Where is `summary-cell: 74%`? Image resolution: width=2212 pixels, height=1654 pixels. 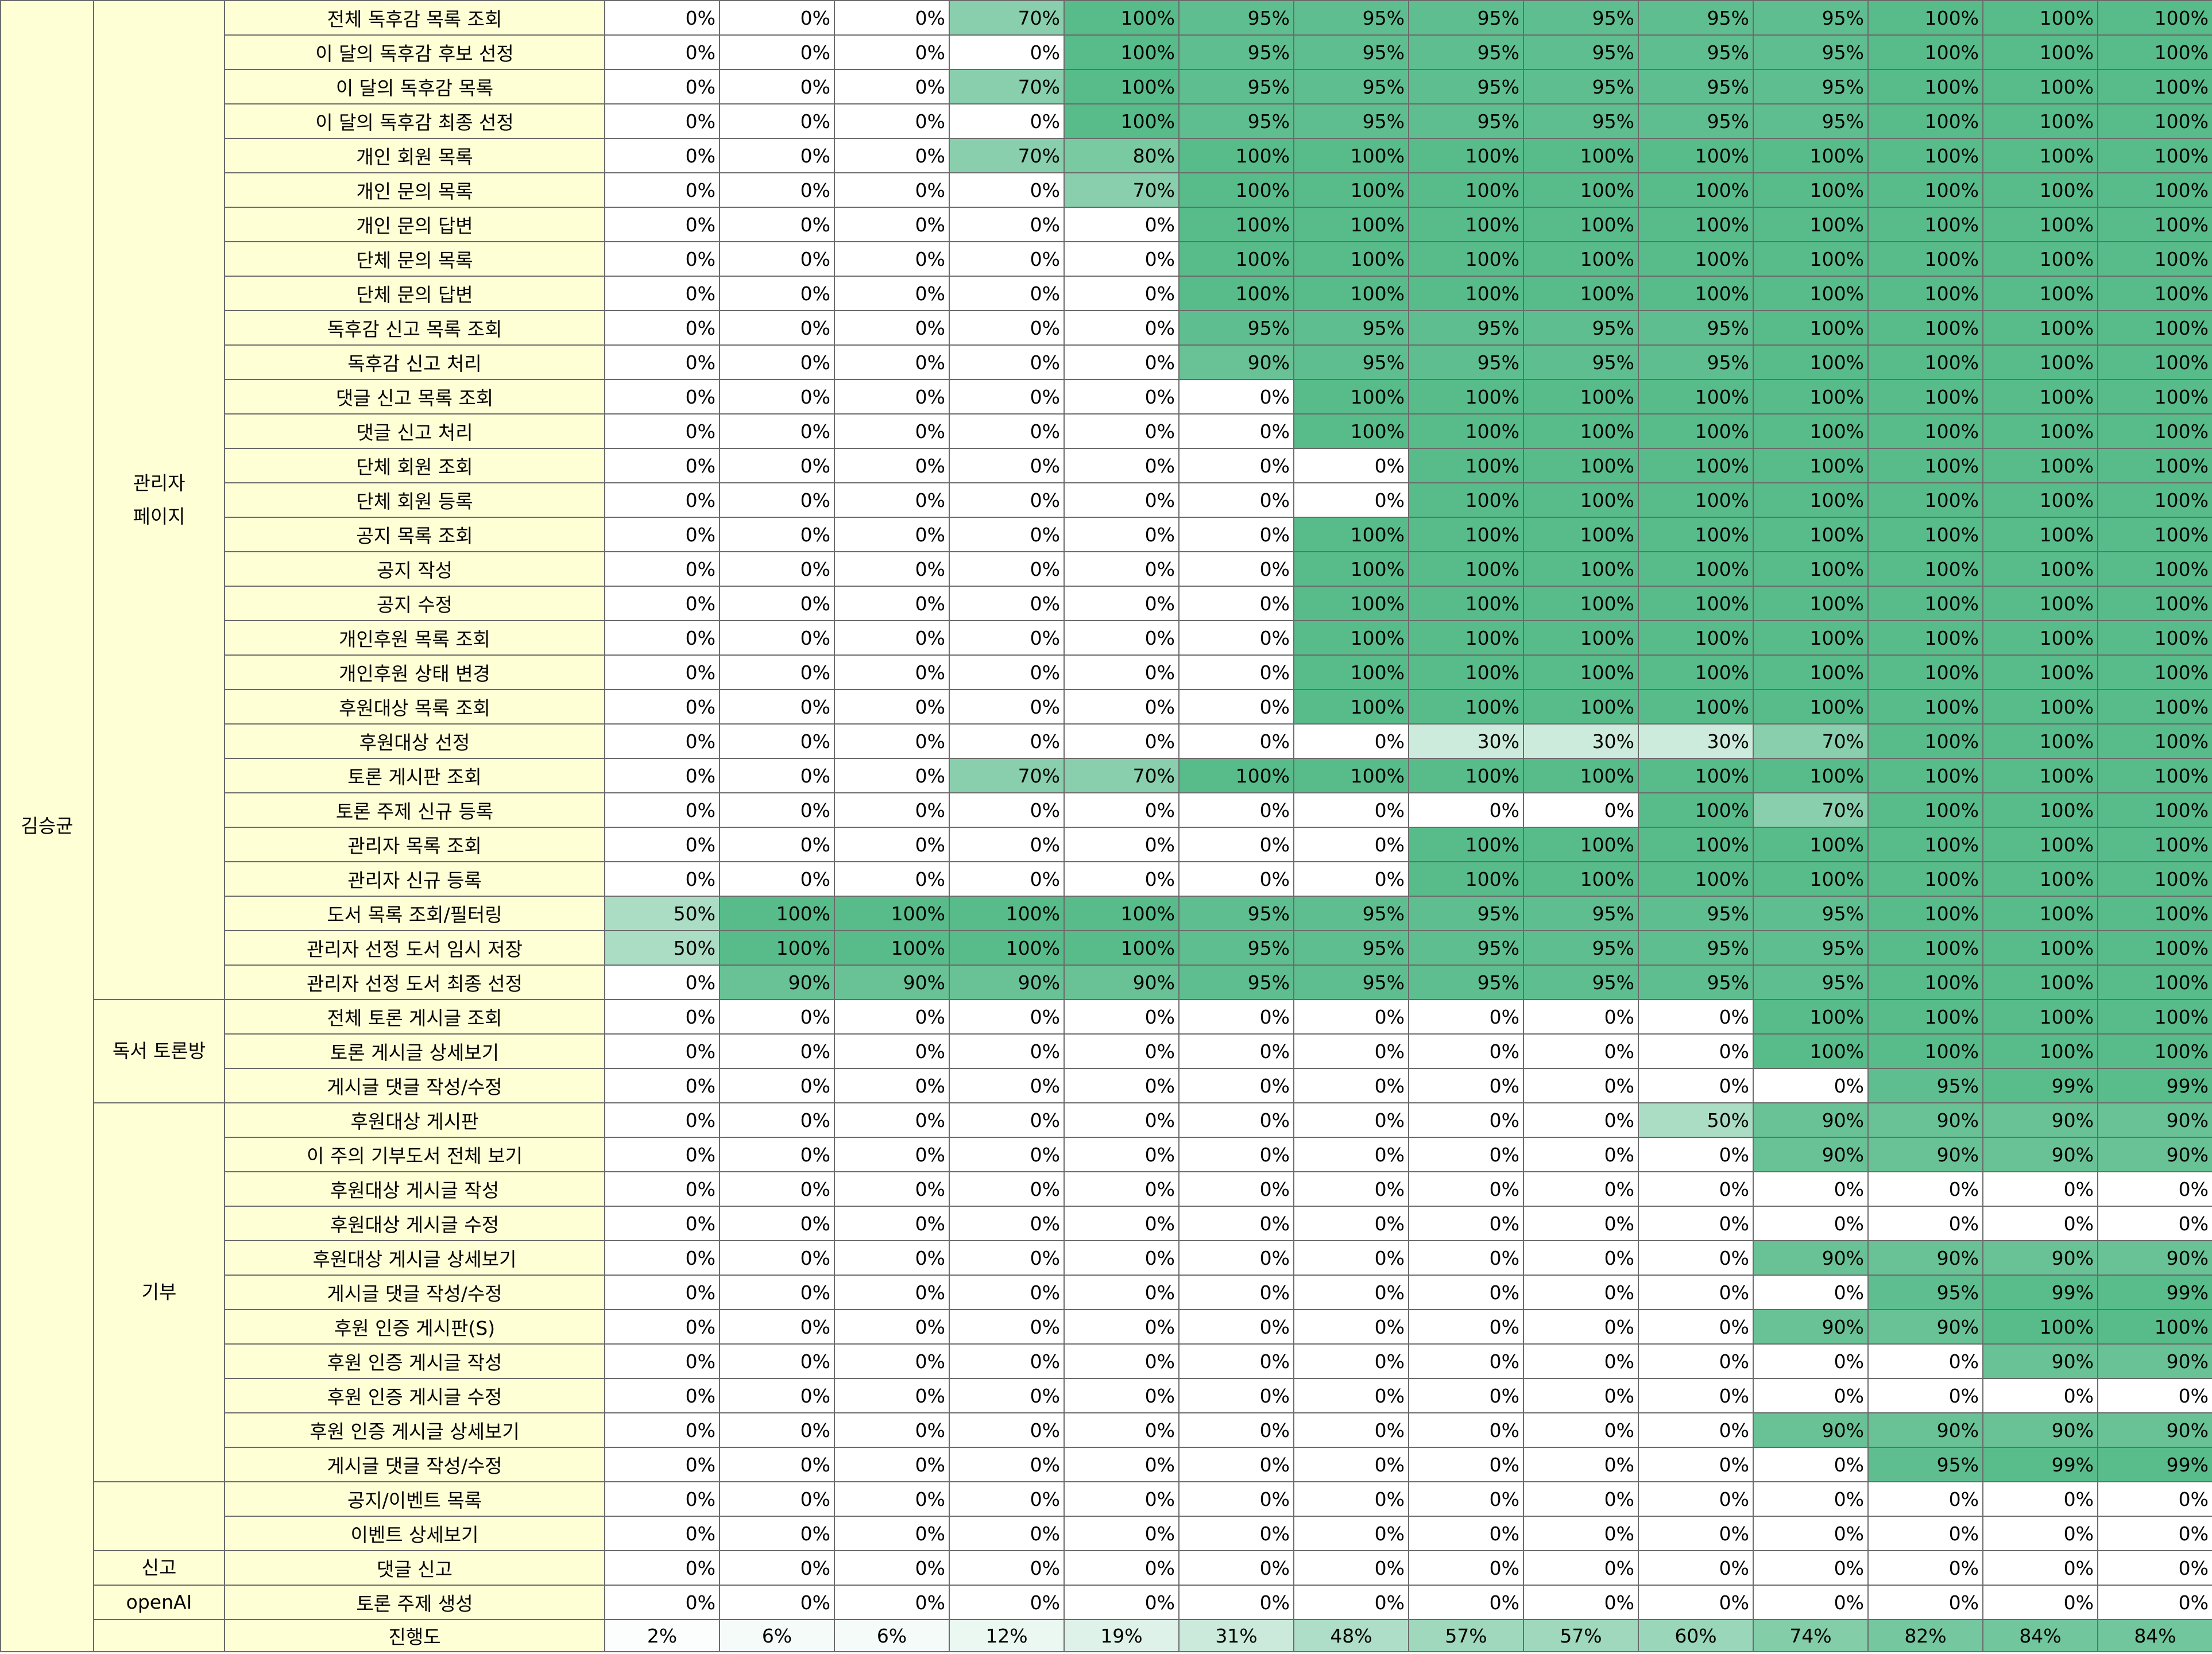 summary-cell: 74% is located at coordinates (1811, 1635).